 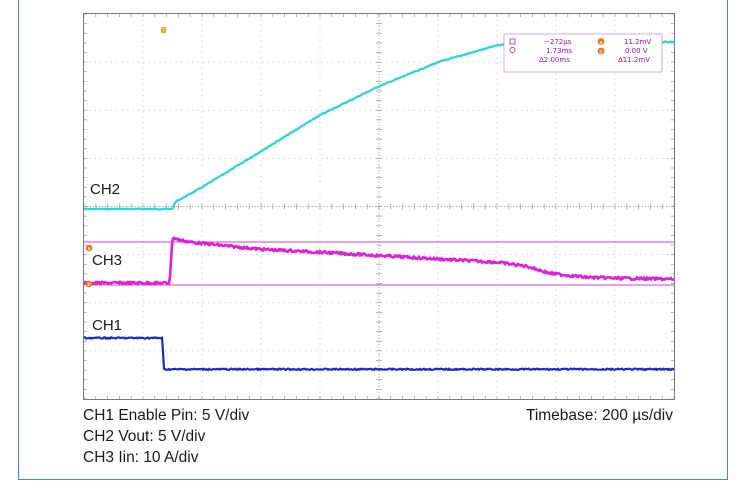 I want to click on ch3-scale-caption: CH3 Iin: 10 A/div, so click(x=141, y=457).